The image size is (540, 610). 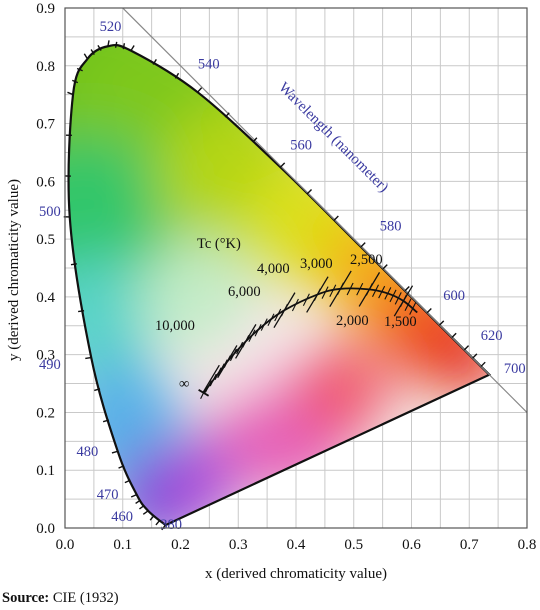 What do you see at coordinates (45, 125) in the screenshot?
I see `y-tick-label: 0.7` at bounding box center [45, 125].